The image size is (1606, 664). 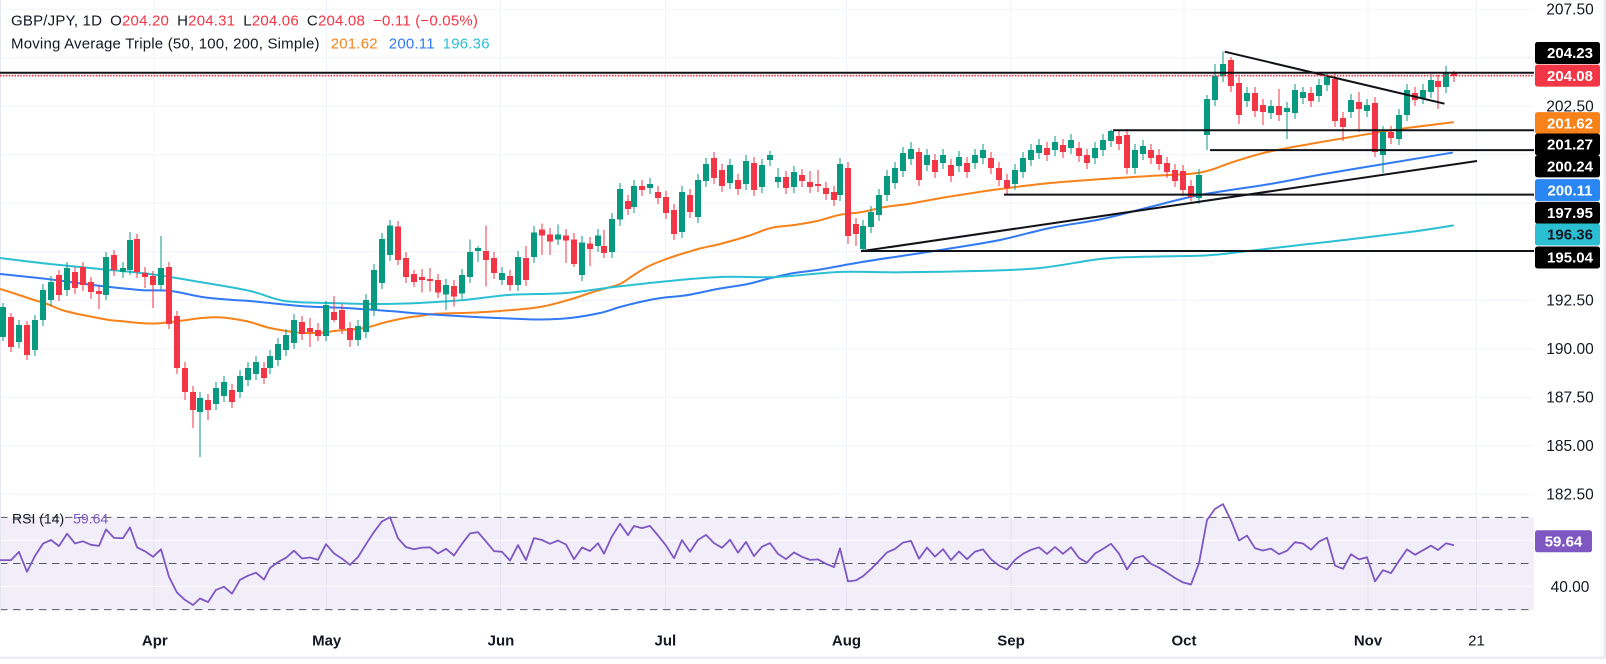 What do you see at coordinates (1570, 349) in the screenshot?
I see `svg-text: 190.00` at bounding box center [1570, 349].